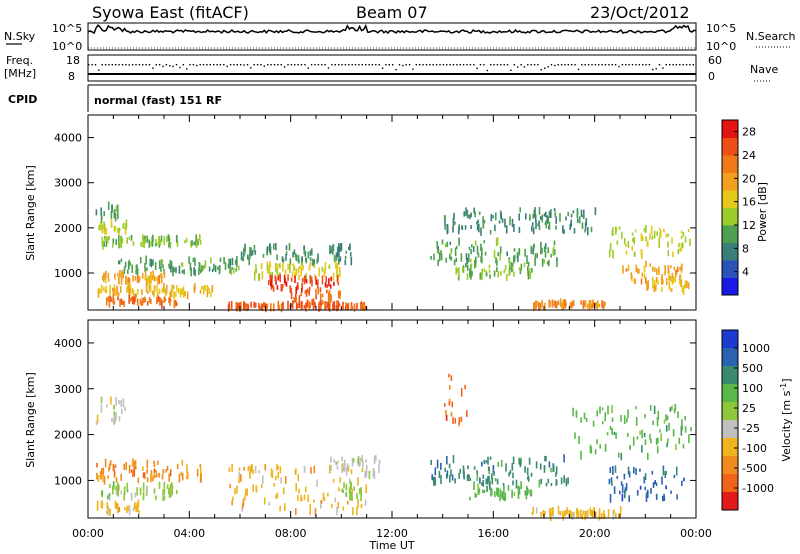  What do you see at coordinates (754, 468) in the screenshot?
I see `colorbar-label: -500` at bounding box center [754, 468].